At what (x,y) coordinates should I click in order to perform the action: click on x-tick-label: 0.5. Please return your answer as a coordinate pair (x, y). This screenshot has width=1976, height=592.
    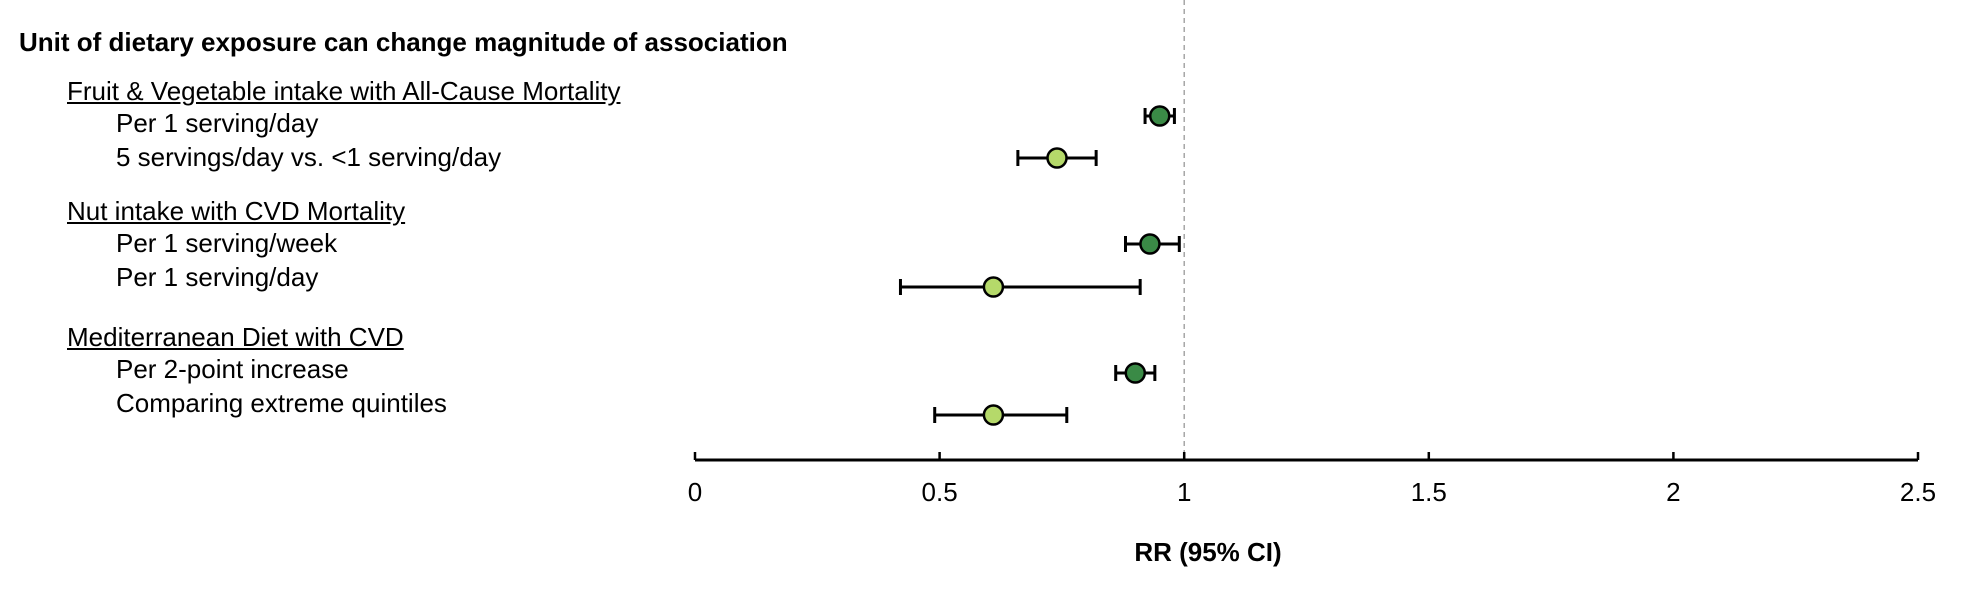
    Looking at the image, I should click on (940, 492).